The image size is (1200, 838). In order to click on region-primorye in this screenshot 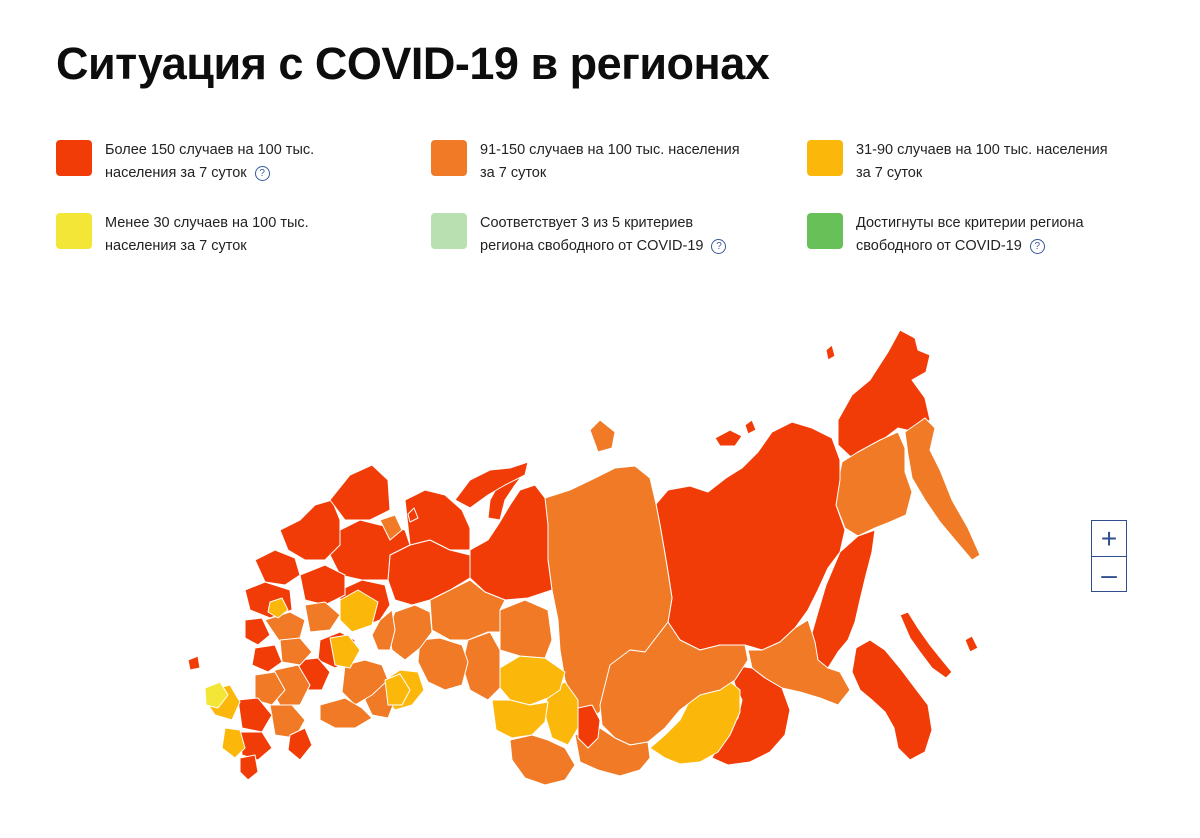, I will do `click(892, 700)`.